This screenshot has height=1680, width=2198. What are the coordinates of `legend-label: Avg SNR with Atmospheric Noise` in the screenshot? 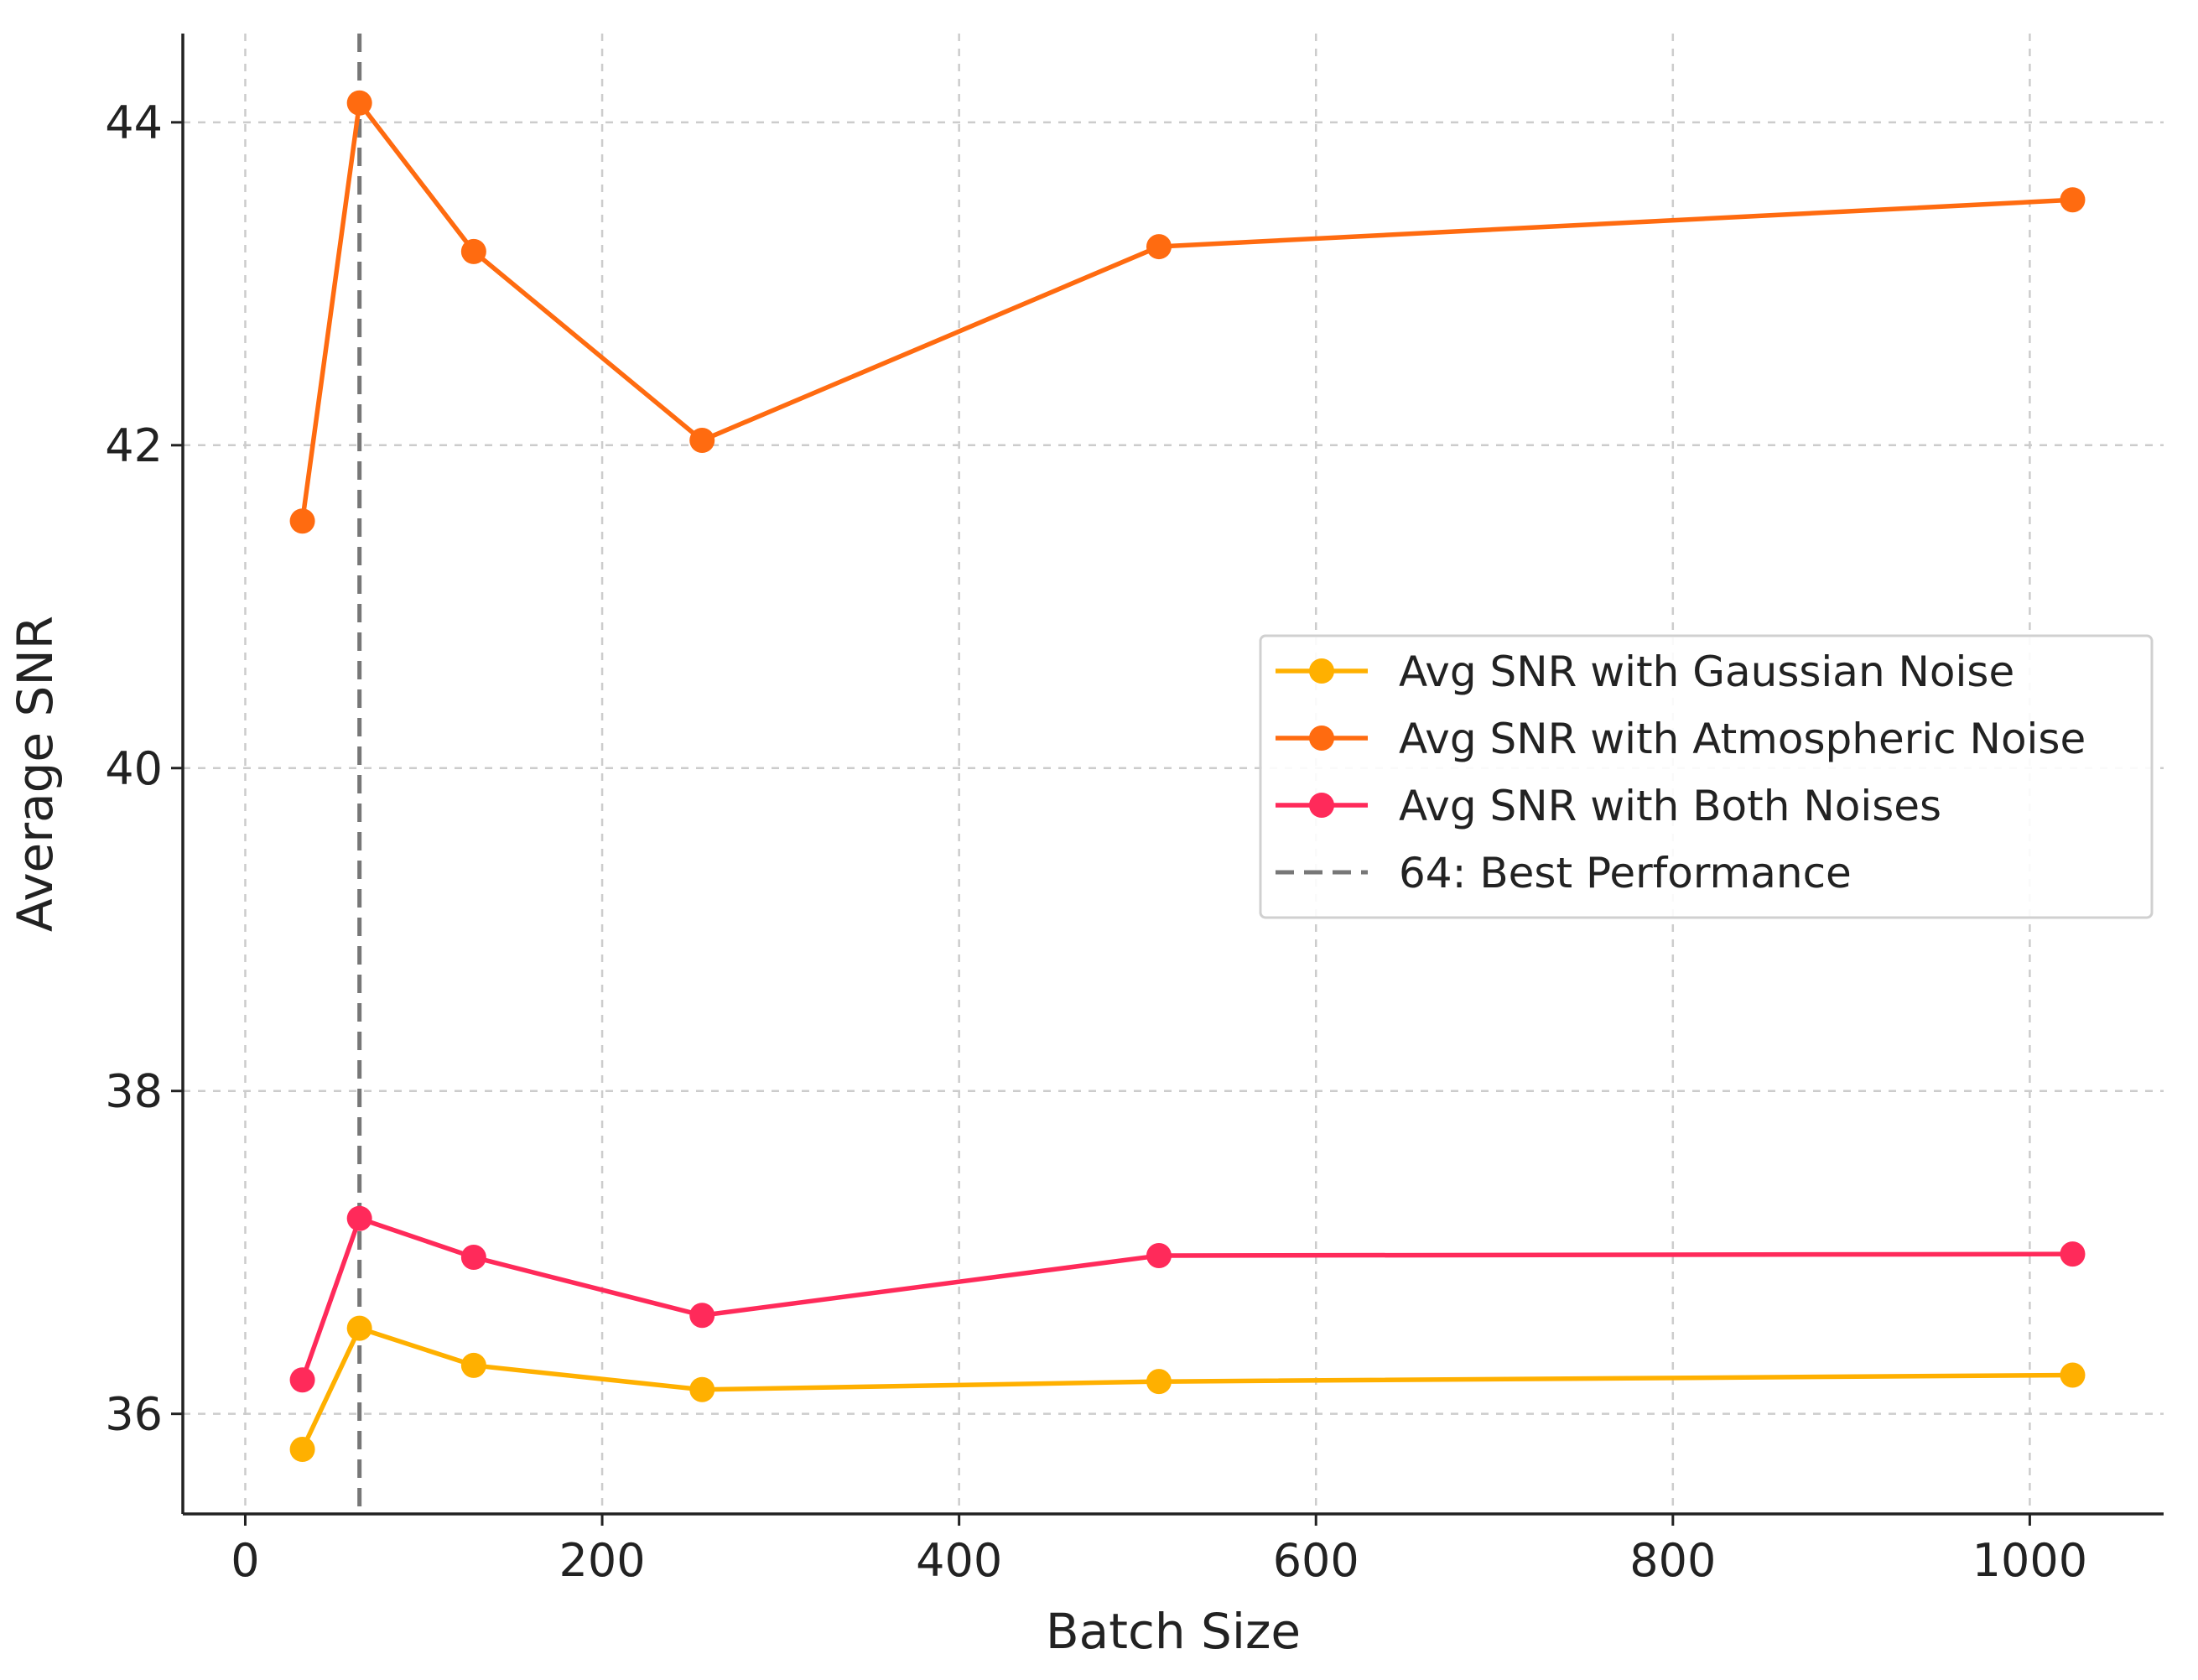 It's located at (1742, 739).